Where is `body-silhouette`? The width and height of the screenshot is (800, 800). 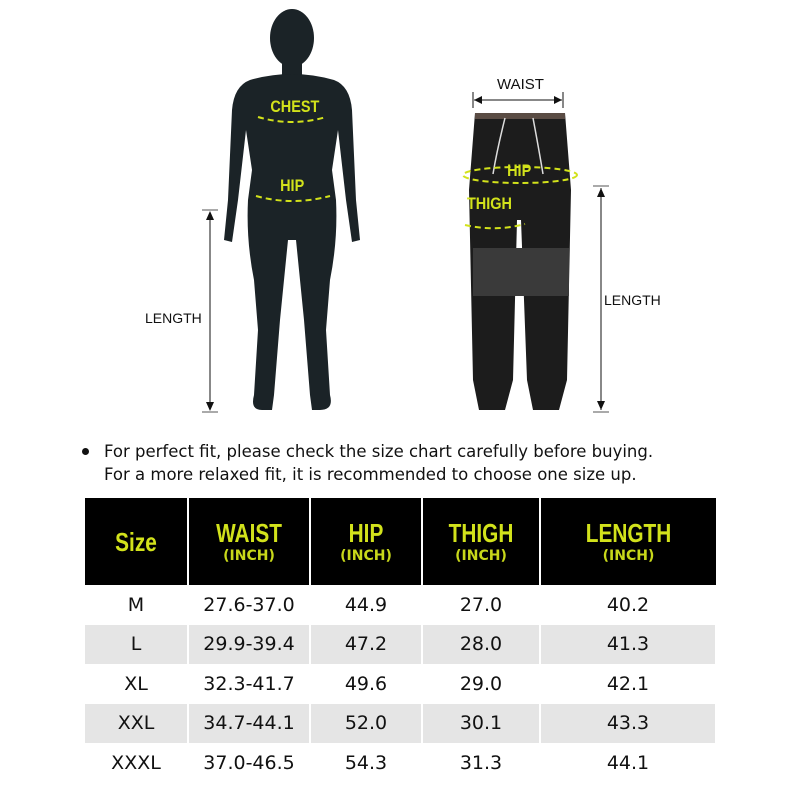 body-silhouette is located at coordinates (292, 209).